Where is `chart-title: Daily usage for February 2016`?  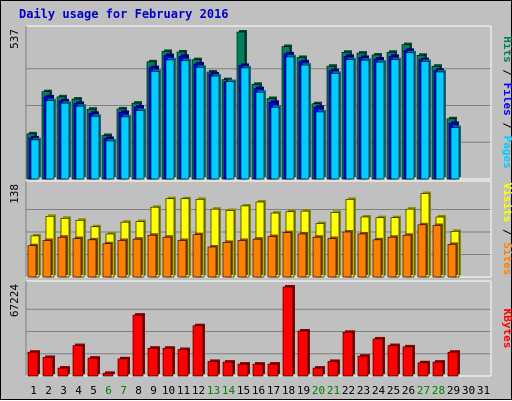 chart-title: Daily usage for February 2016 is located at coordinates (124, 14).